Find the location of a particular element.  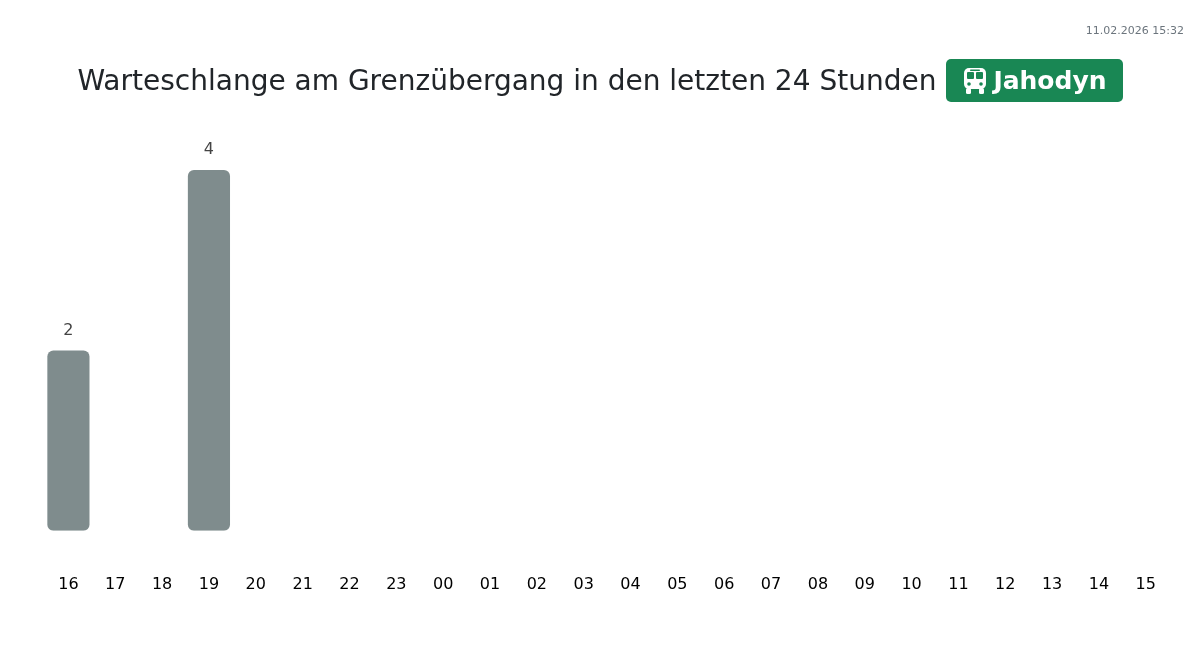

data-label: 2 is located at coordinates (68, 329).